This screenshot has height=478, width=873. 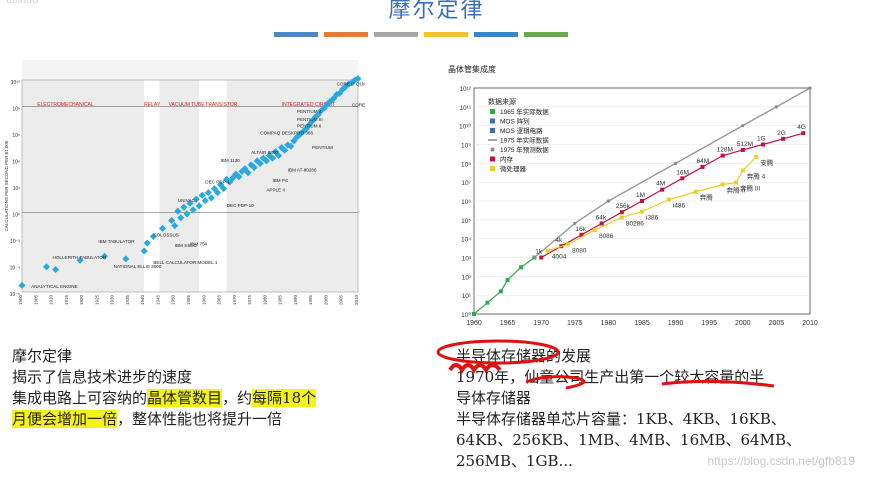 What do you see at coordinates (138, 266) in the screenshot?
I see `point-annotation: NATIONAL ELLIS 3000` at bounding box center [138, 266].